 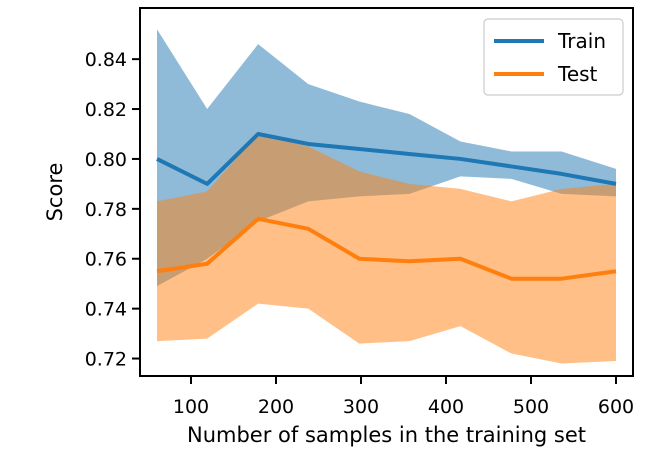 I want to click on x-axis-label: Number of samples in the training set, so click(x=386, y=435).